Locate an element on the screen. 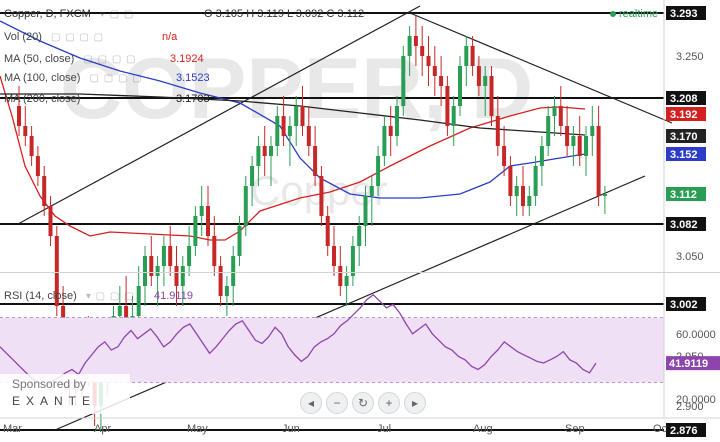 Image resolution: width=720 pixels, height=442 pixels. rsi-value-tag is located at coordinates (693, 363).